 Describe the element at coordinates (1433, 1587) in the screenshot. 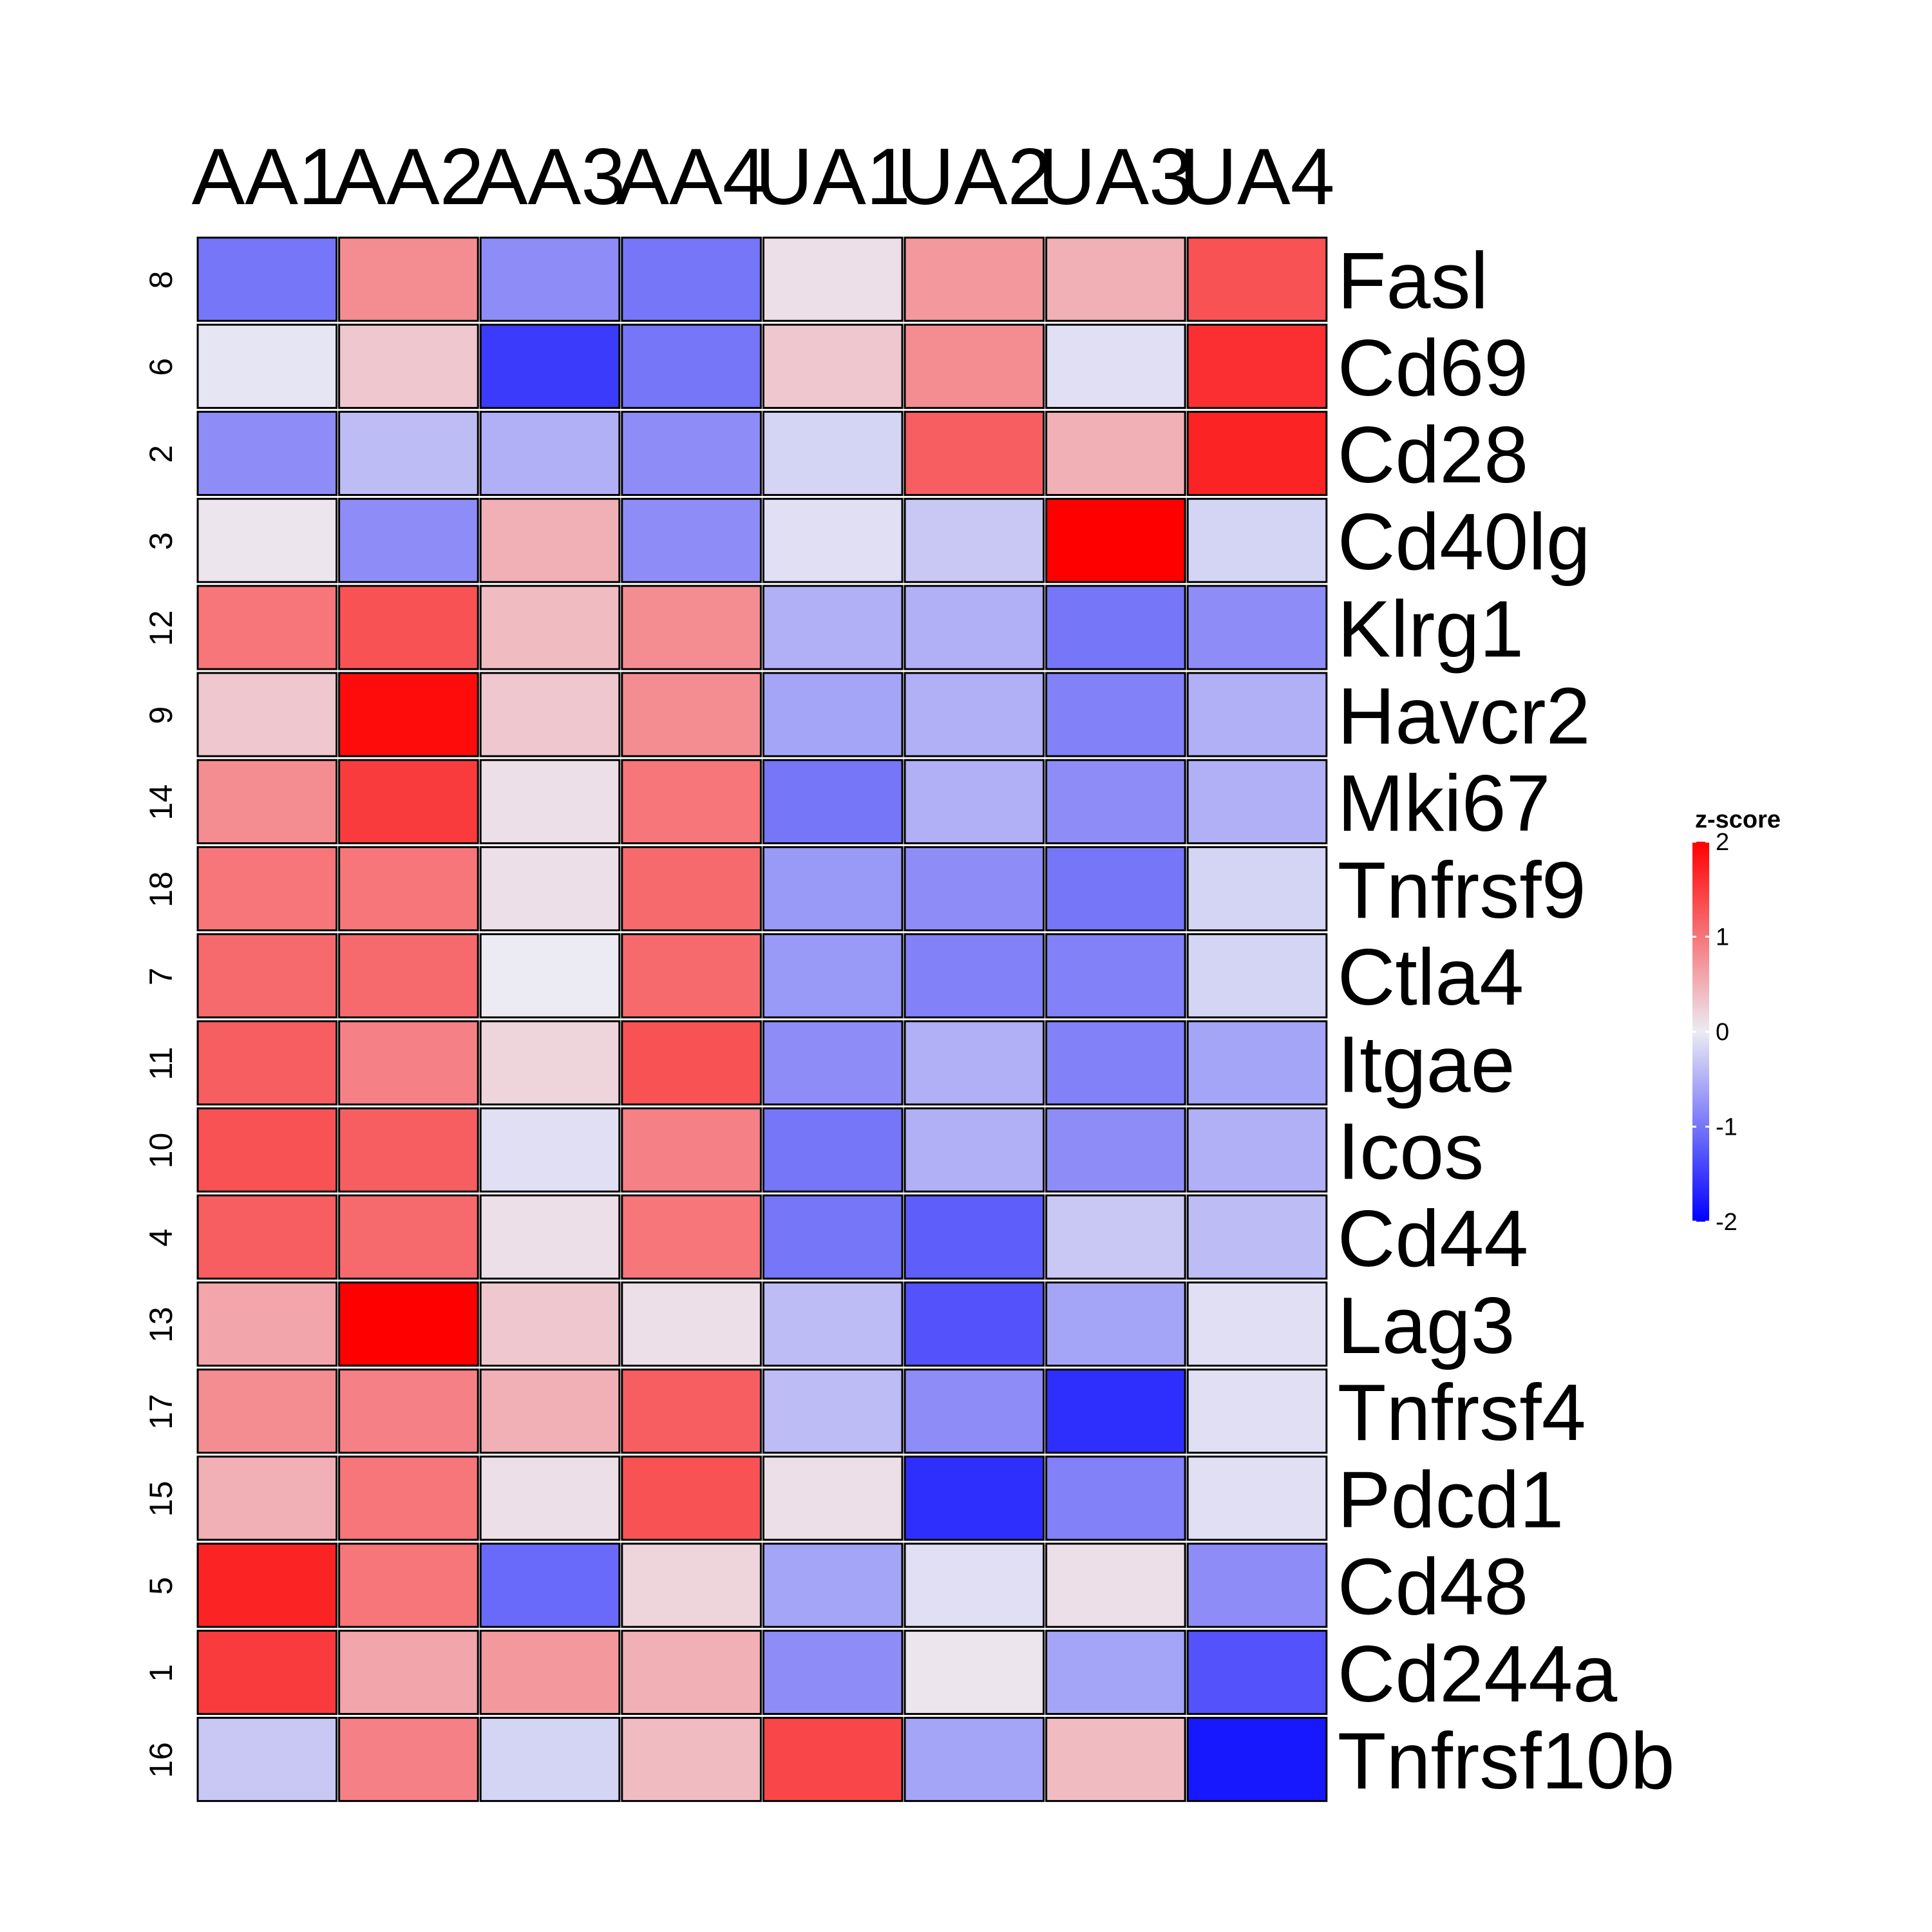

I see `row-label: Cd48` at that location.